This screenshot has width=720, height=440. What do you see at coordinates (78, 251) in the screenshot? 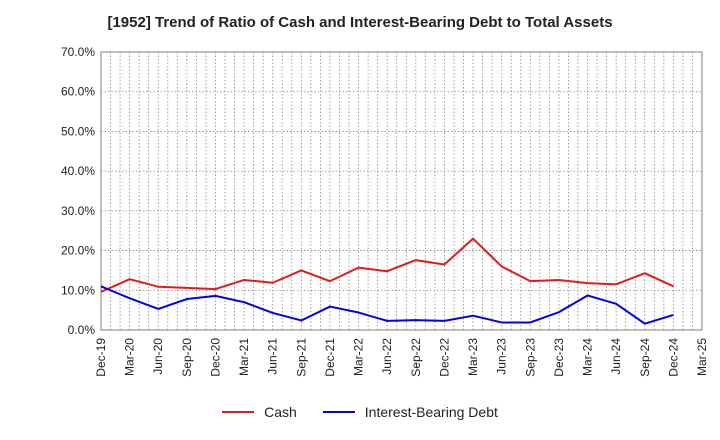
I see `y-tick-label: 20.0%` at bounding box center [78, 251].